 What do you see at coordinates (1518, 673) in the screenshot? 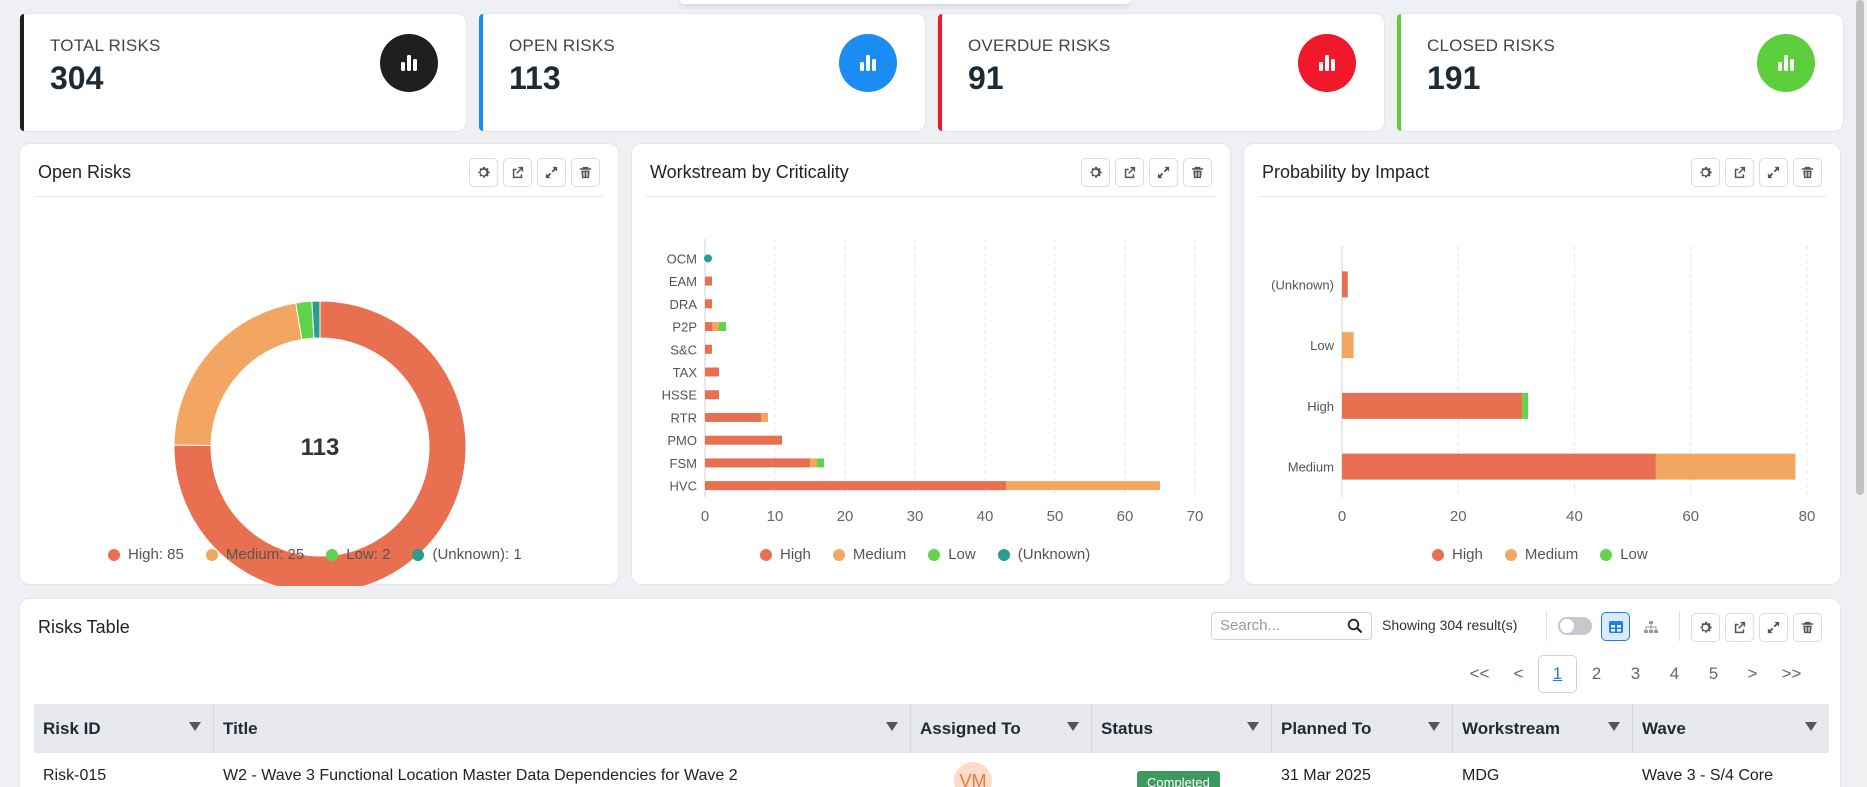
I see `prev-page-button: <` at bounding box center [1518, 673].